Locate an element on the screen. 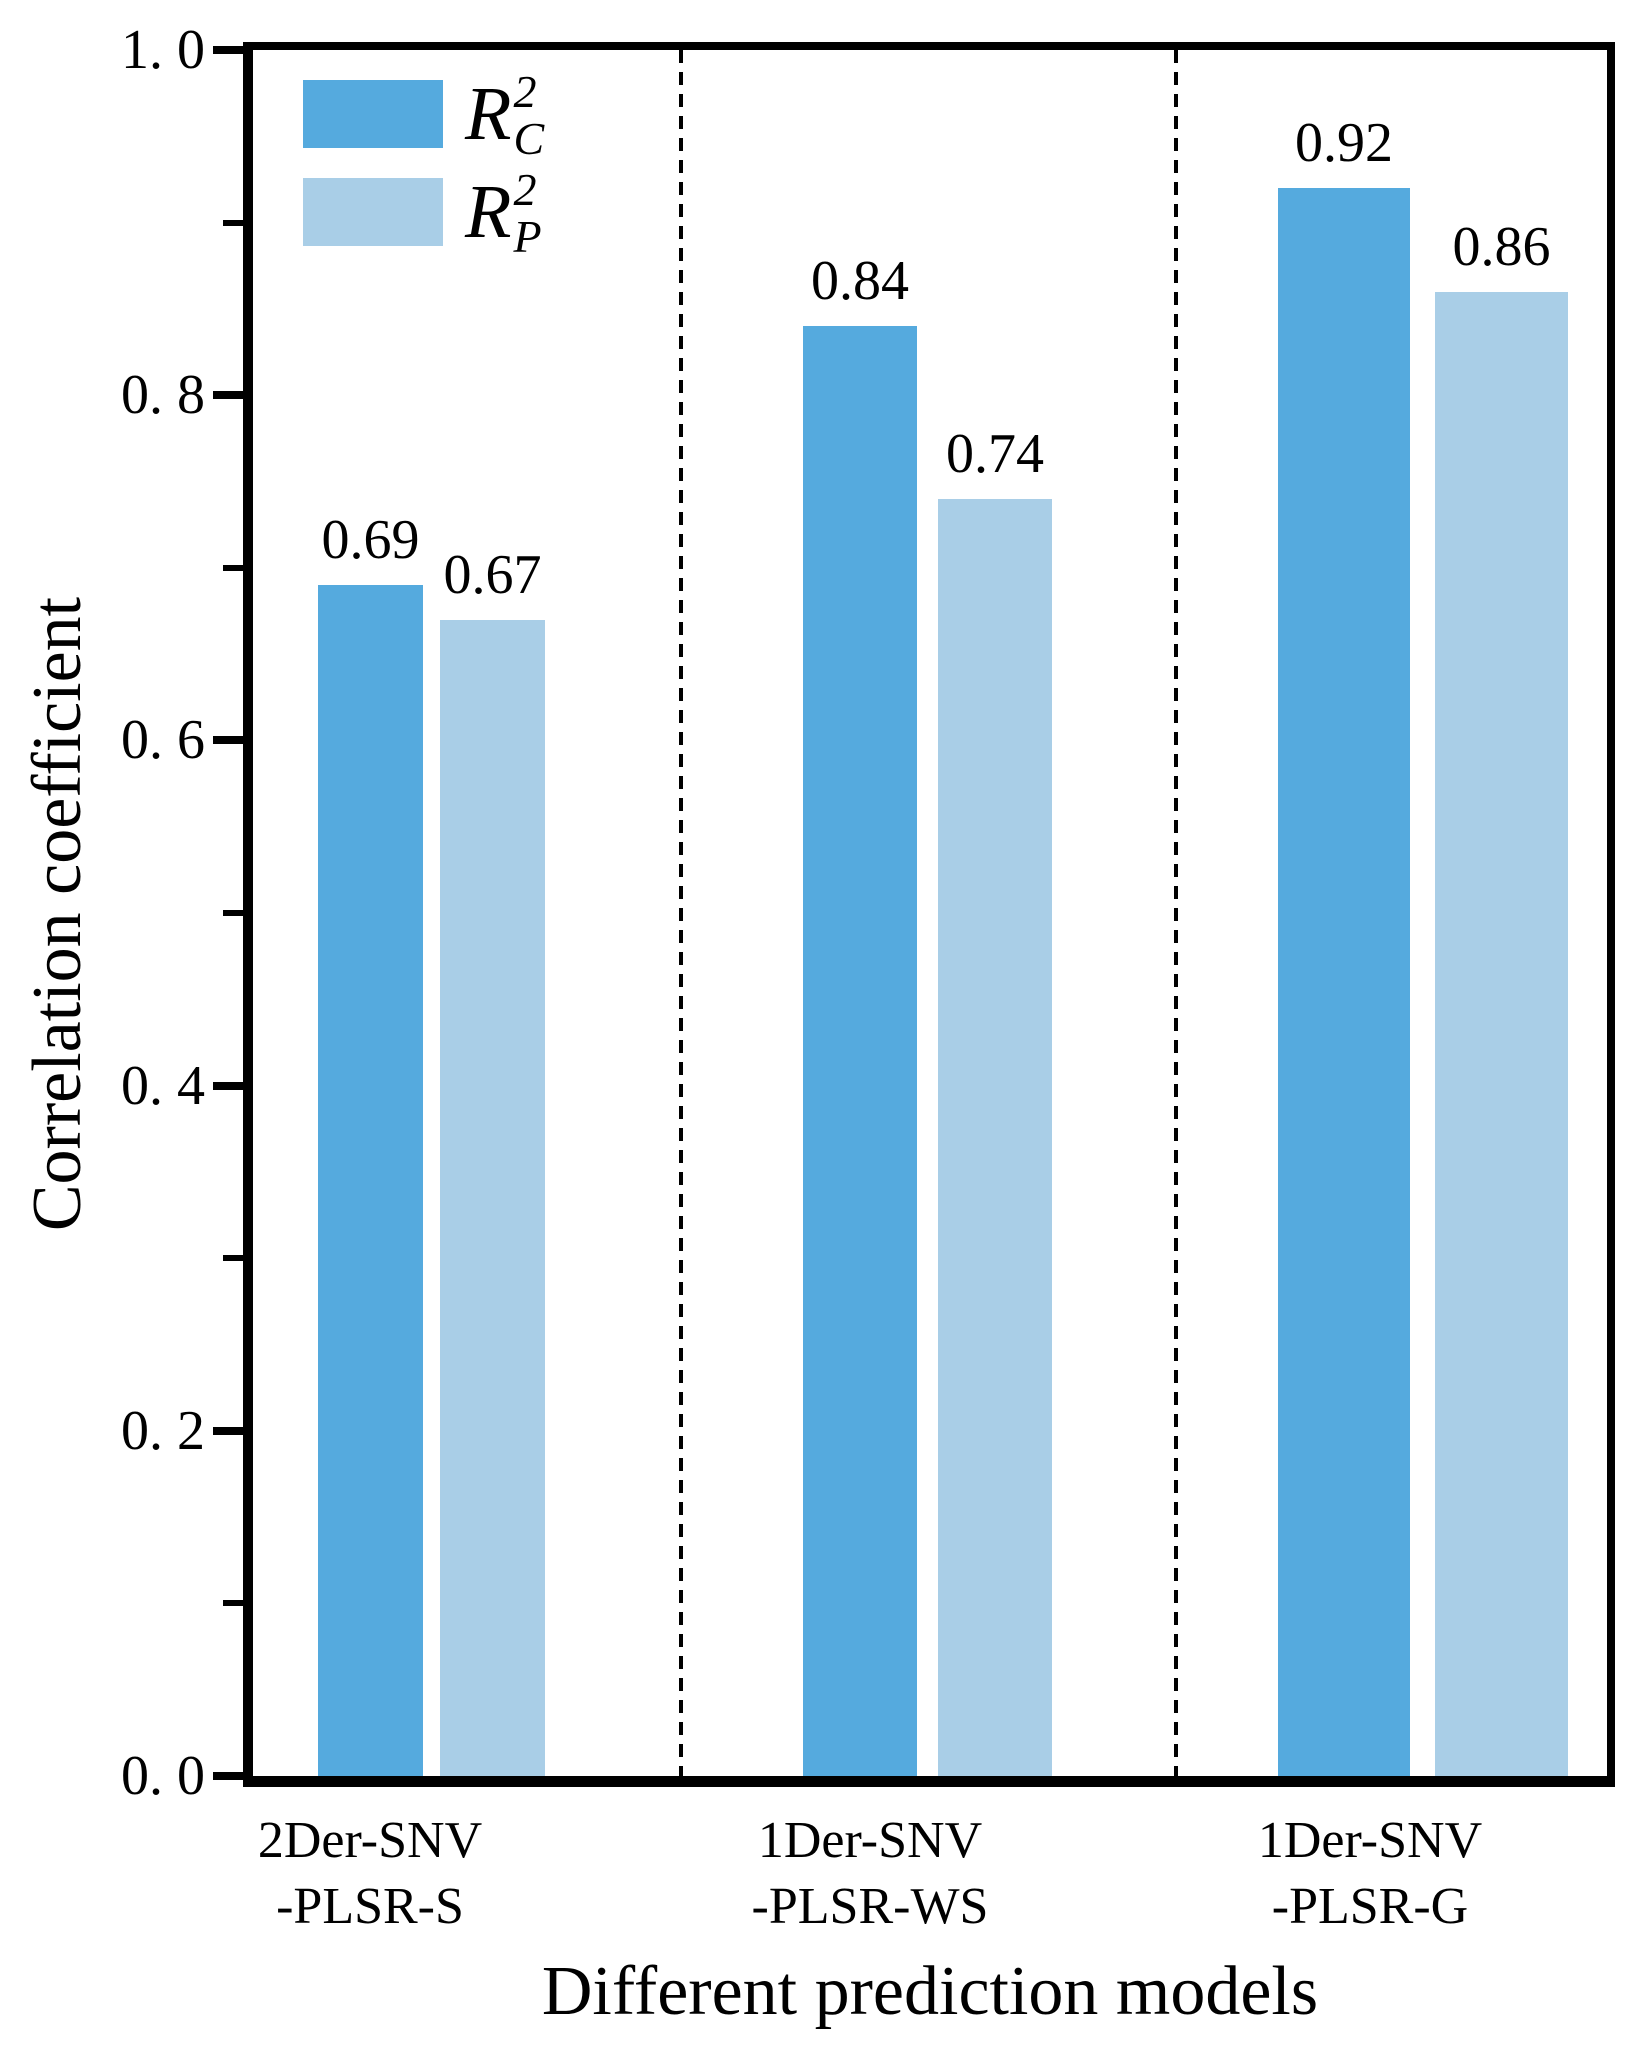 This screenshot has height=2062, width=1647. x-axis-category-label-line: -PLSR-G is located at coordinates (1370, 1906).